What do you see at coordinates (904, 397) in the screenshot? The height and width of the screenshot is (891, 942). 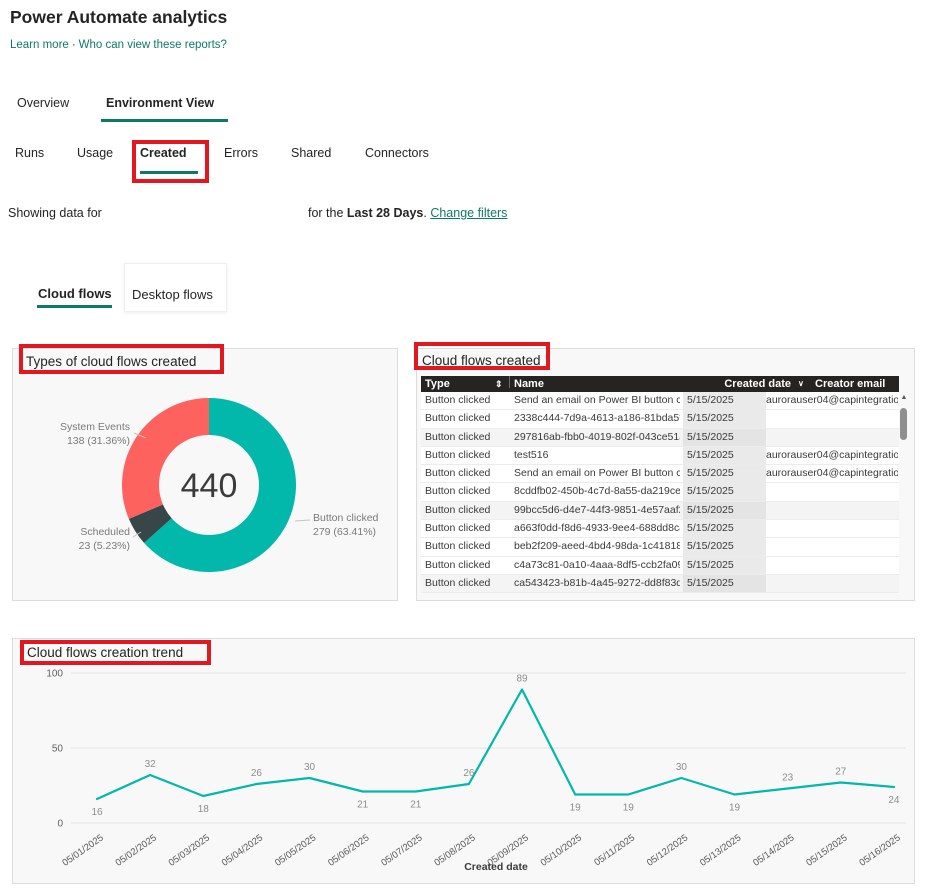 I see `scrollbar-up-icon: ▲` at bounding box center [904, 397].